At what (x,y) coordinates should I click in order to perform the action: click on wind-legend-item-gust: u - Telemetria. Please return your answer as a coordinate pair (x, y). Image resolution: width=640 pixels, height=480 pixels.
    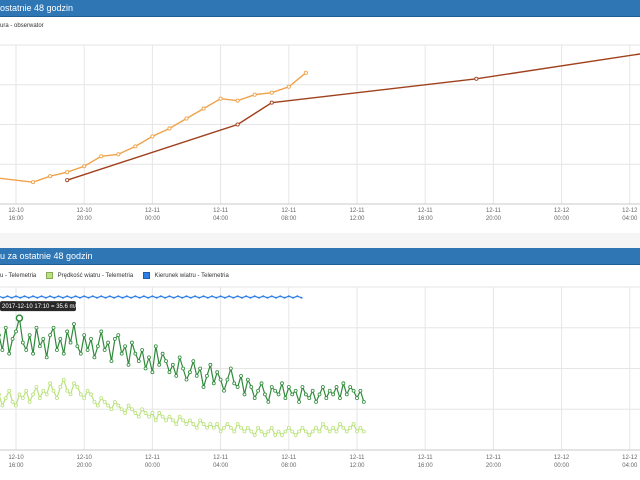
    Looking at the image, I should click on (18, 276).